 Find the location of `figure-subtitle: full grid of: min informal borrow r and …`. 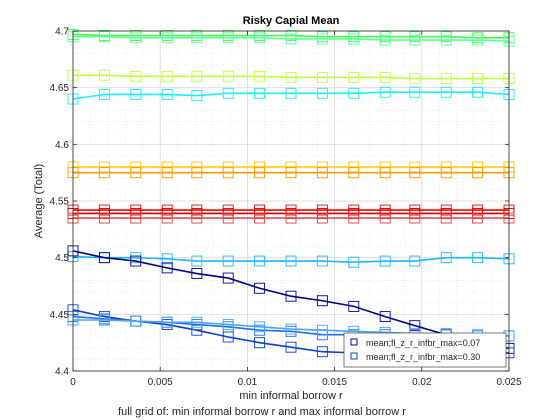

figure-subtitle: full grid of: min informal borrow r and … is located at coordinates (262, 412).